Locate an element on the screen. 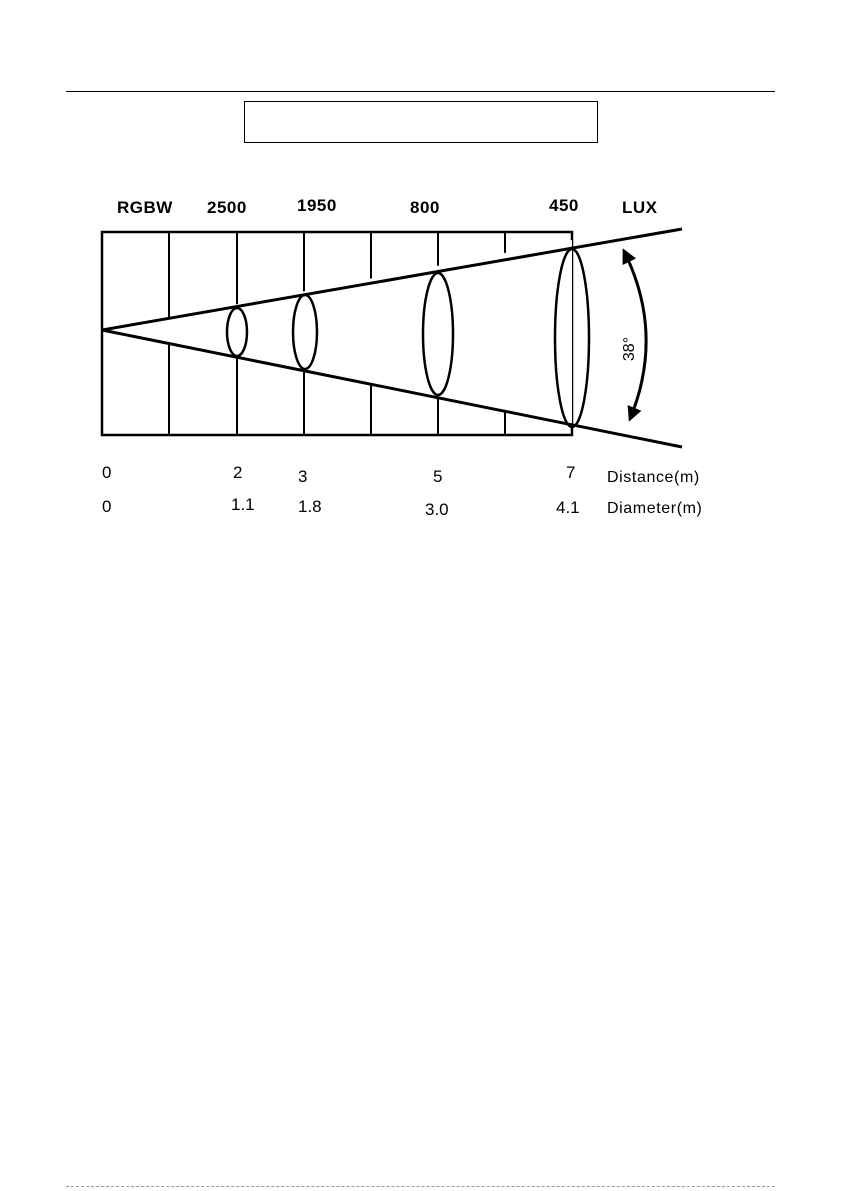 The image size is (841, 1191). footer-rule is located at coordinates (420, 1186).